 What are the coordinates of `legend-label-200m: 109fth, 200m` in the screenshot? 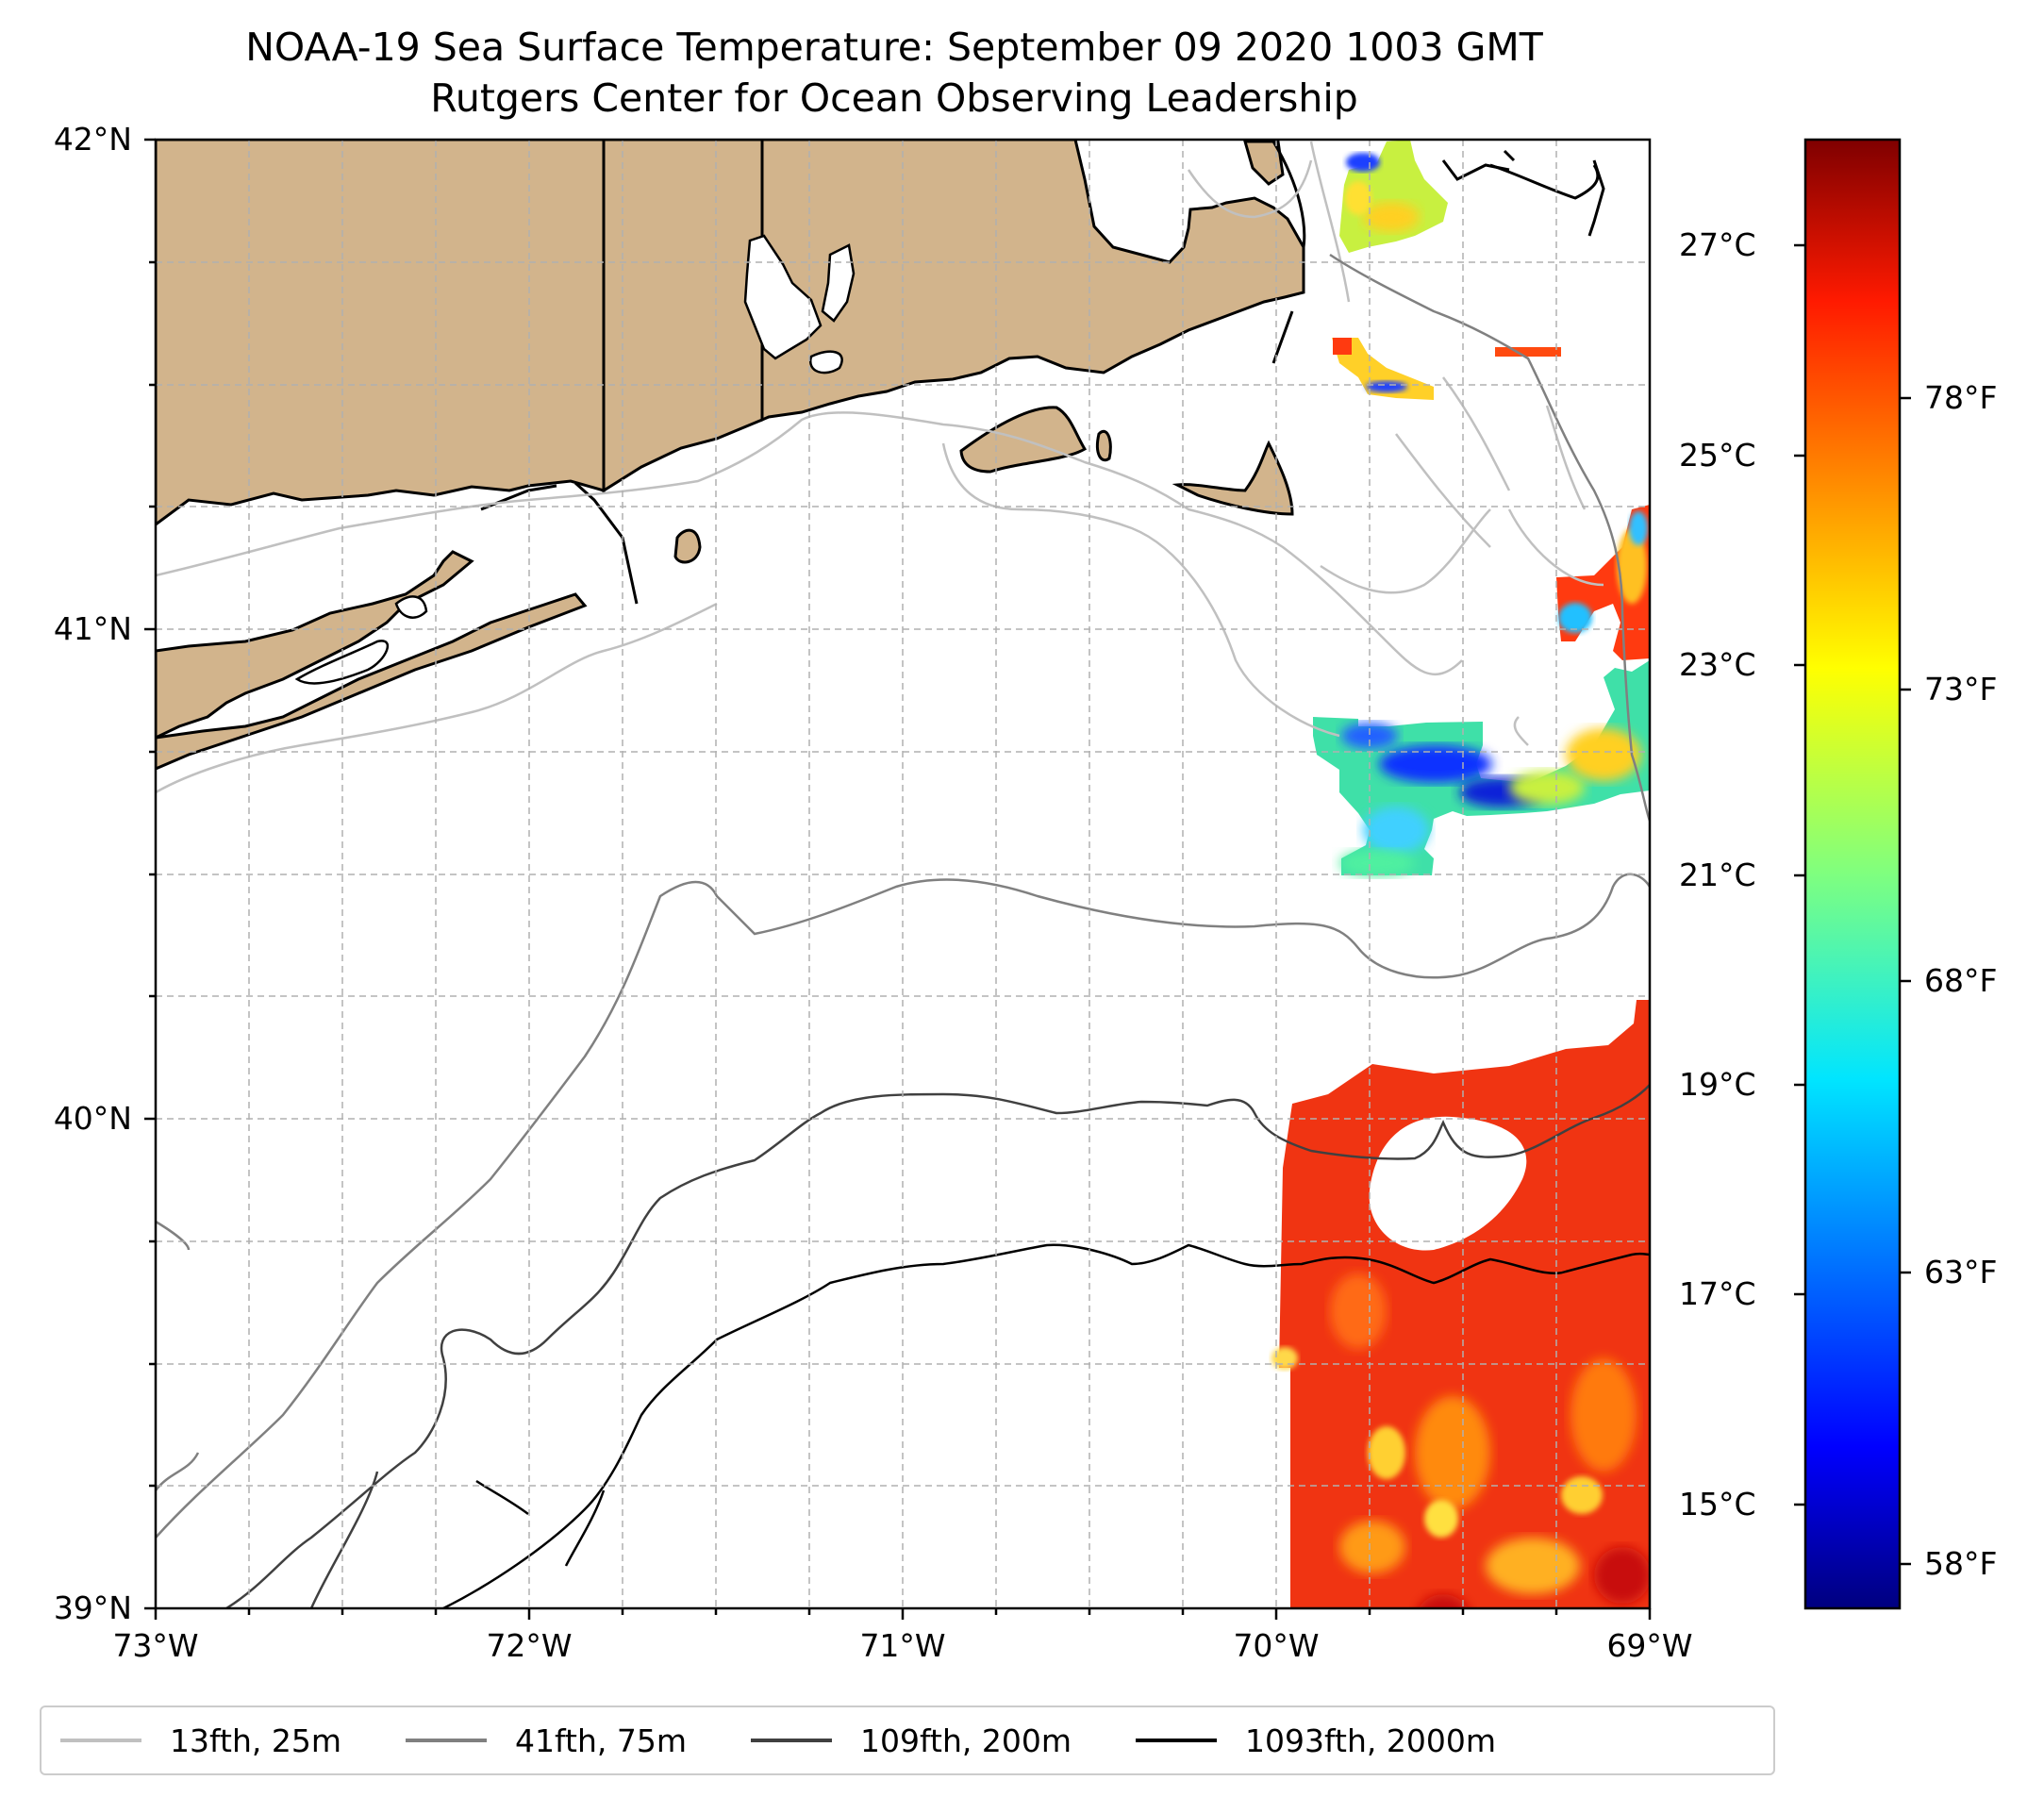 It's located at (966, 1740).